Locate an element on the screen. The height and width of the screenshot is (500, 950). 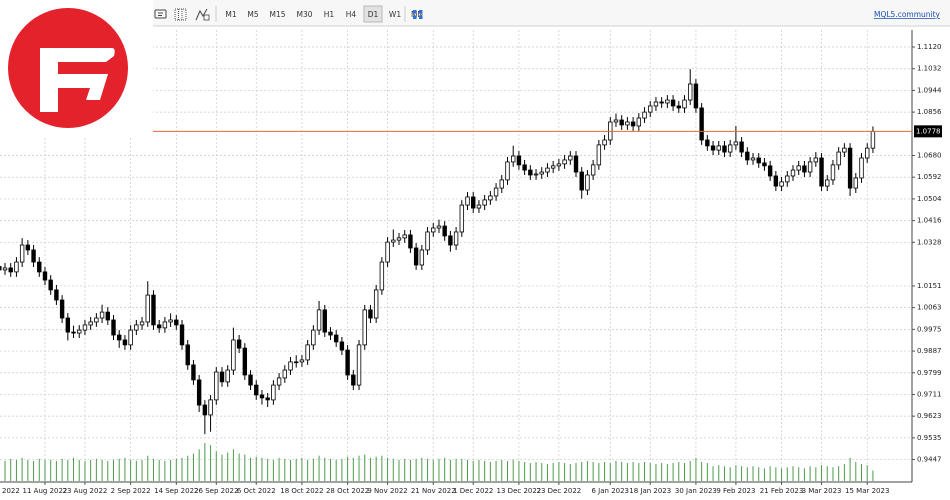
timeframe-button: H4 is located at coordinates (351, 14).